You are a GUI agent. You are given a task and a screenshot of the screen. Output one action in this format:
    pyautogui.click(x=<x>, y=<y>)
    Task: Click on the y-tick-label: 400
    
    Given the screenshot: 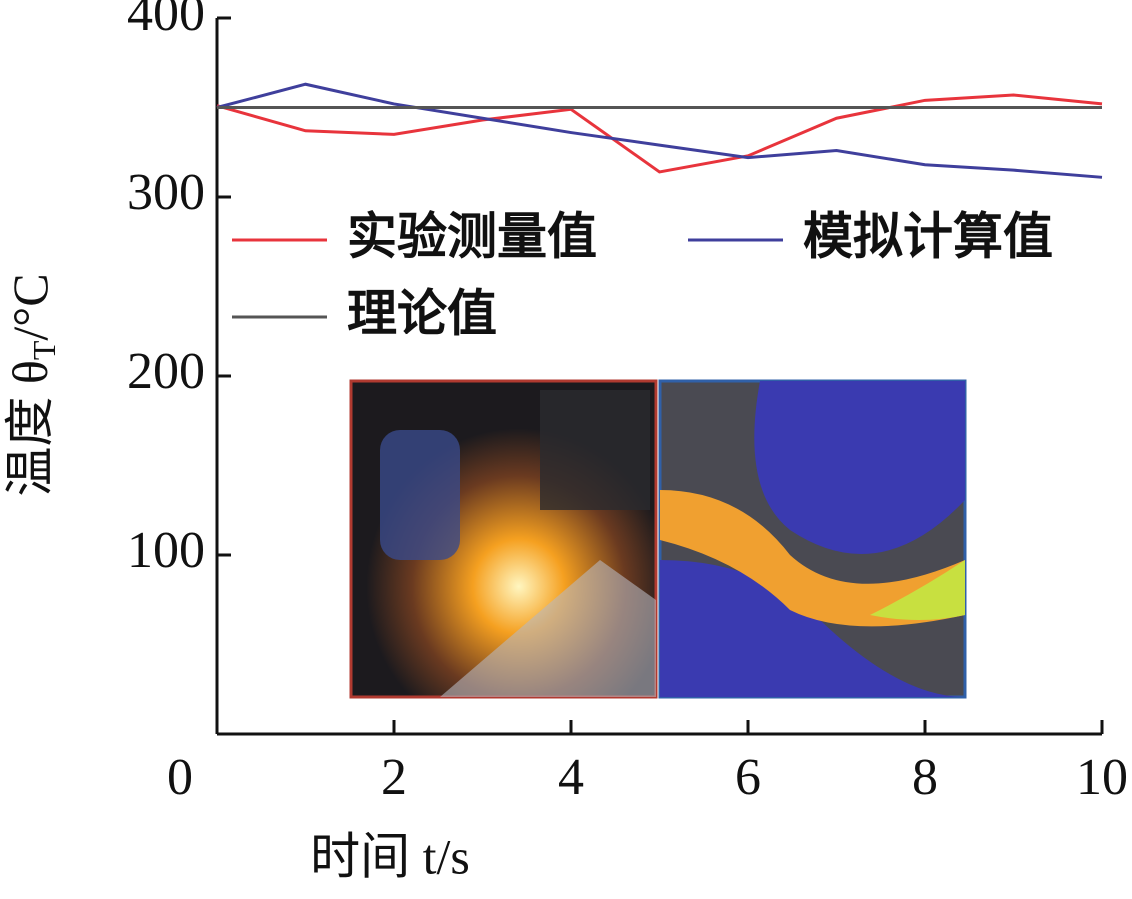 What is the action you would take?
    pyautogui.click(x=166, y=21)
    